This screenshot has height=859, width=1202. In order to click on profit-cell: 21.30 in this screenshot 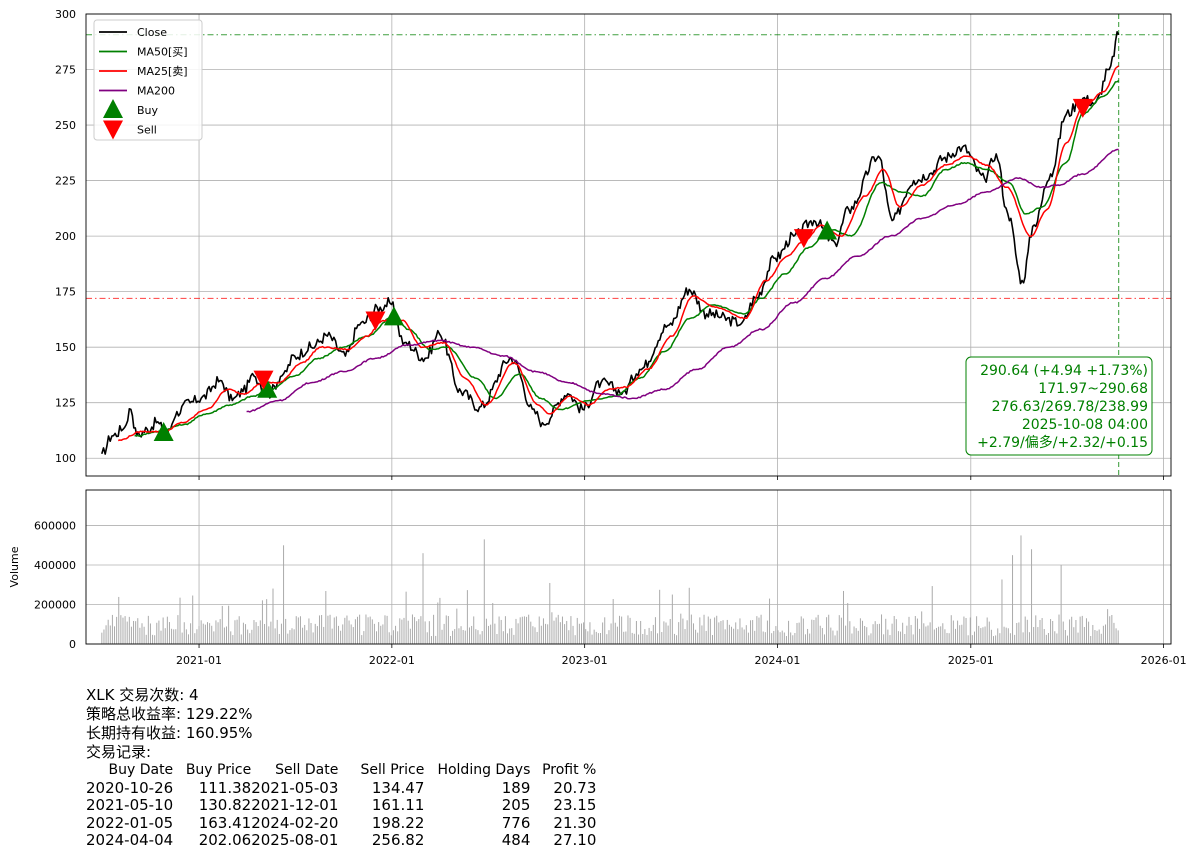, I will do `click(575, 822)`.